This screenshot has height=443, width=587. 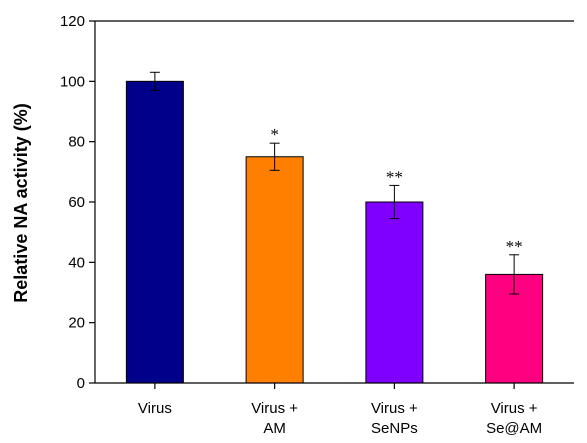 I want to click on y-tick-label: 20, so click(x=76, y=323).